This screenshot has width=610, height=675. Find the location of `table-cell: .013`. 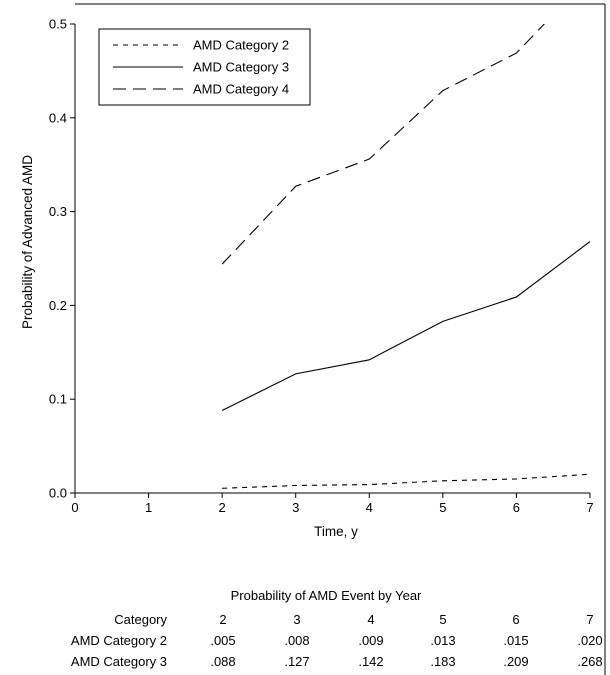

table-cell: .013 is located at coordinates (442, 640).